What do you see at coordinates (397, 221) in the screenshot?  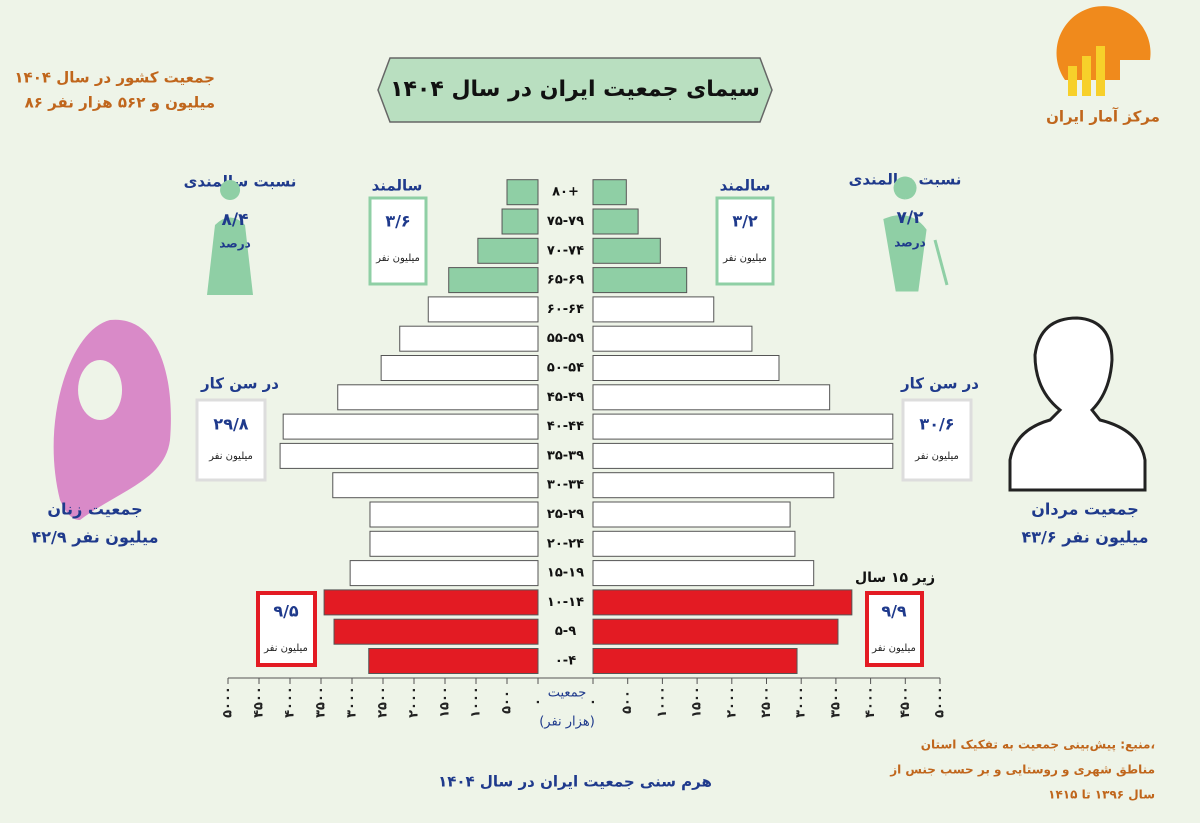 I see `elderly-value: ۳/۶` at bounding box center [397, 221].